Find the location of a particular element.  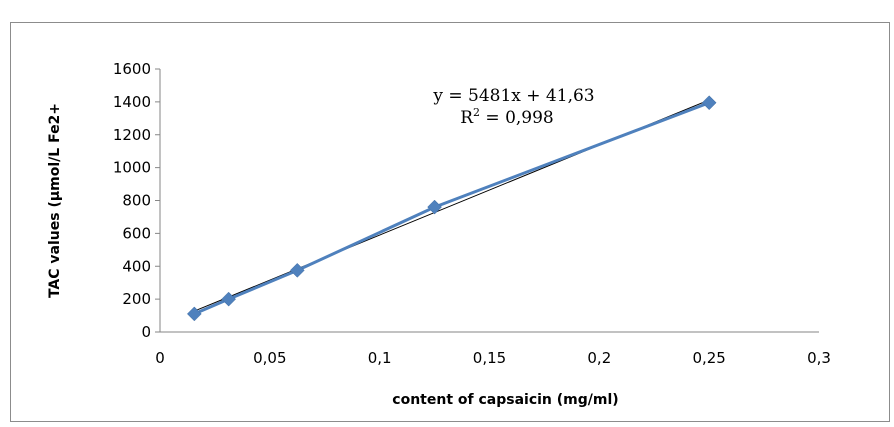

x-axis: 0 0,05 0,1 0,15 0,2 0,25 0,3 is located at coordinates (493, 349).